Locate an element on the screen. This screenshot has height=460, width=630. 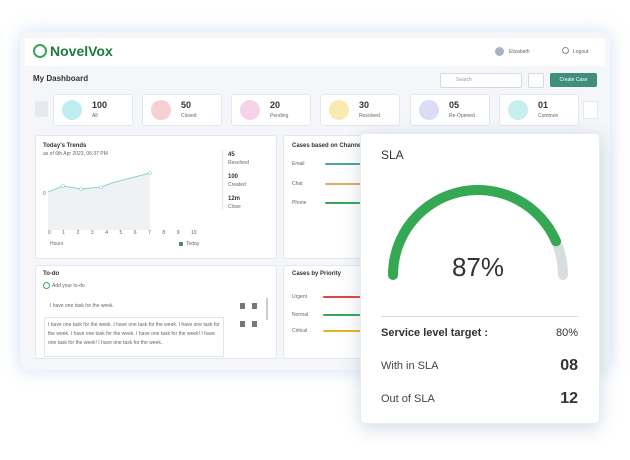
logout: Logout is located at coordinates (581, 52).